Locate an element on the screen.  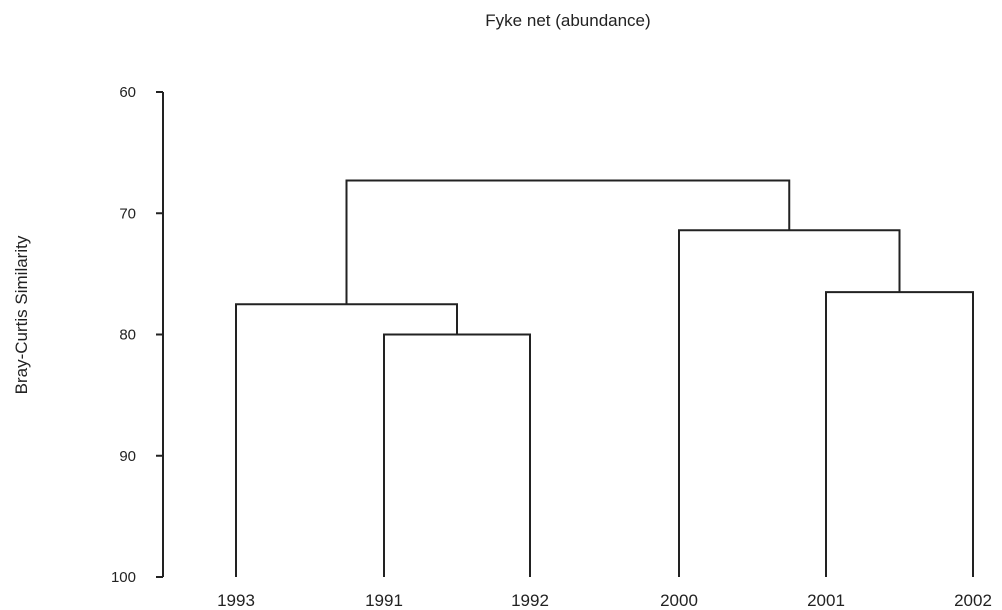
y-tick-label-80: 80 is located at coordinates (127, 335).